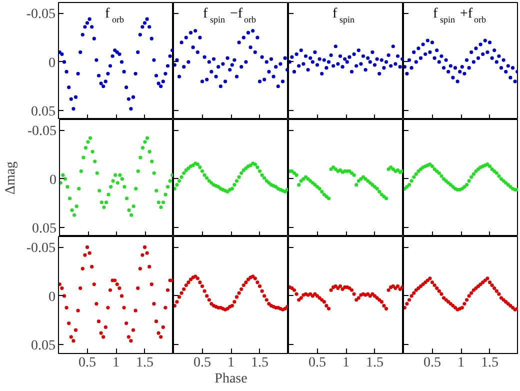 The width and height of the screenshot is (520, 391). Describe the element at coordinates (202, 363) in the screenshot. I see `x-tick-label: 0.5` at that location.